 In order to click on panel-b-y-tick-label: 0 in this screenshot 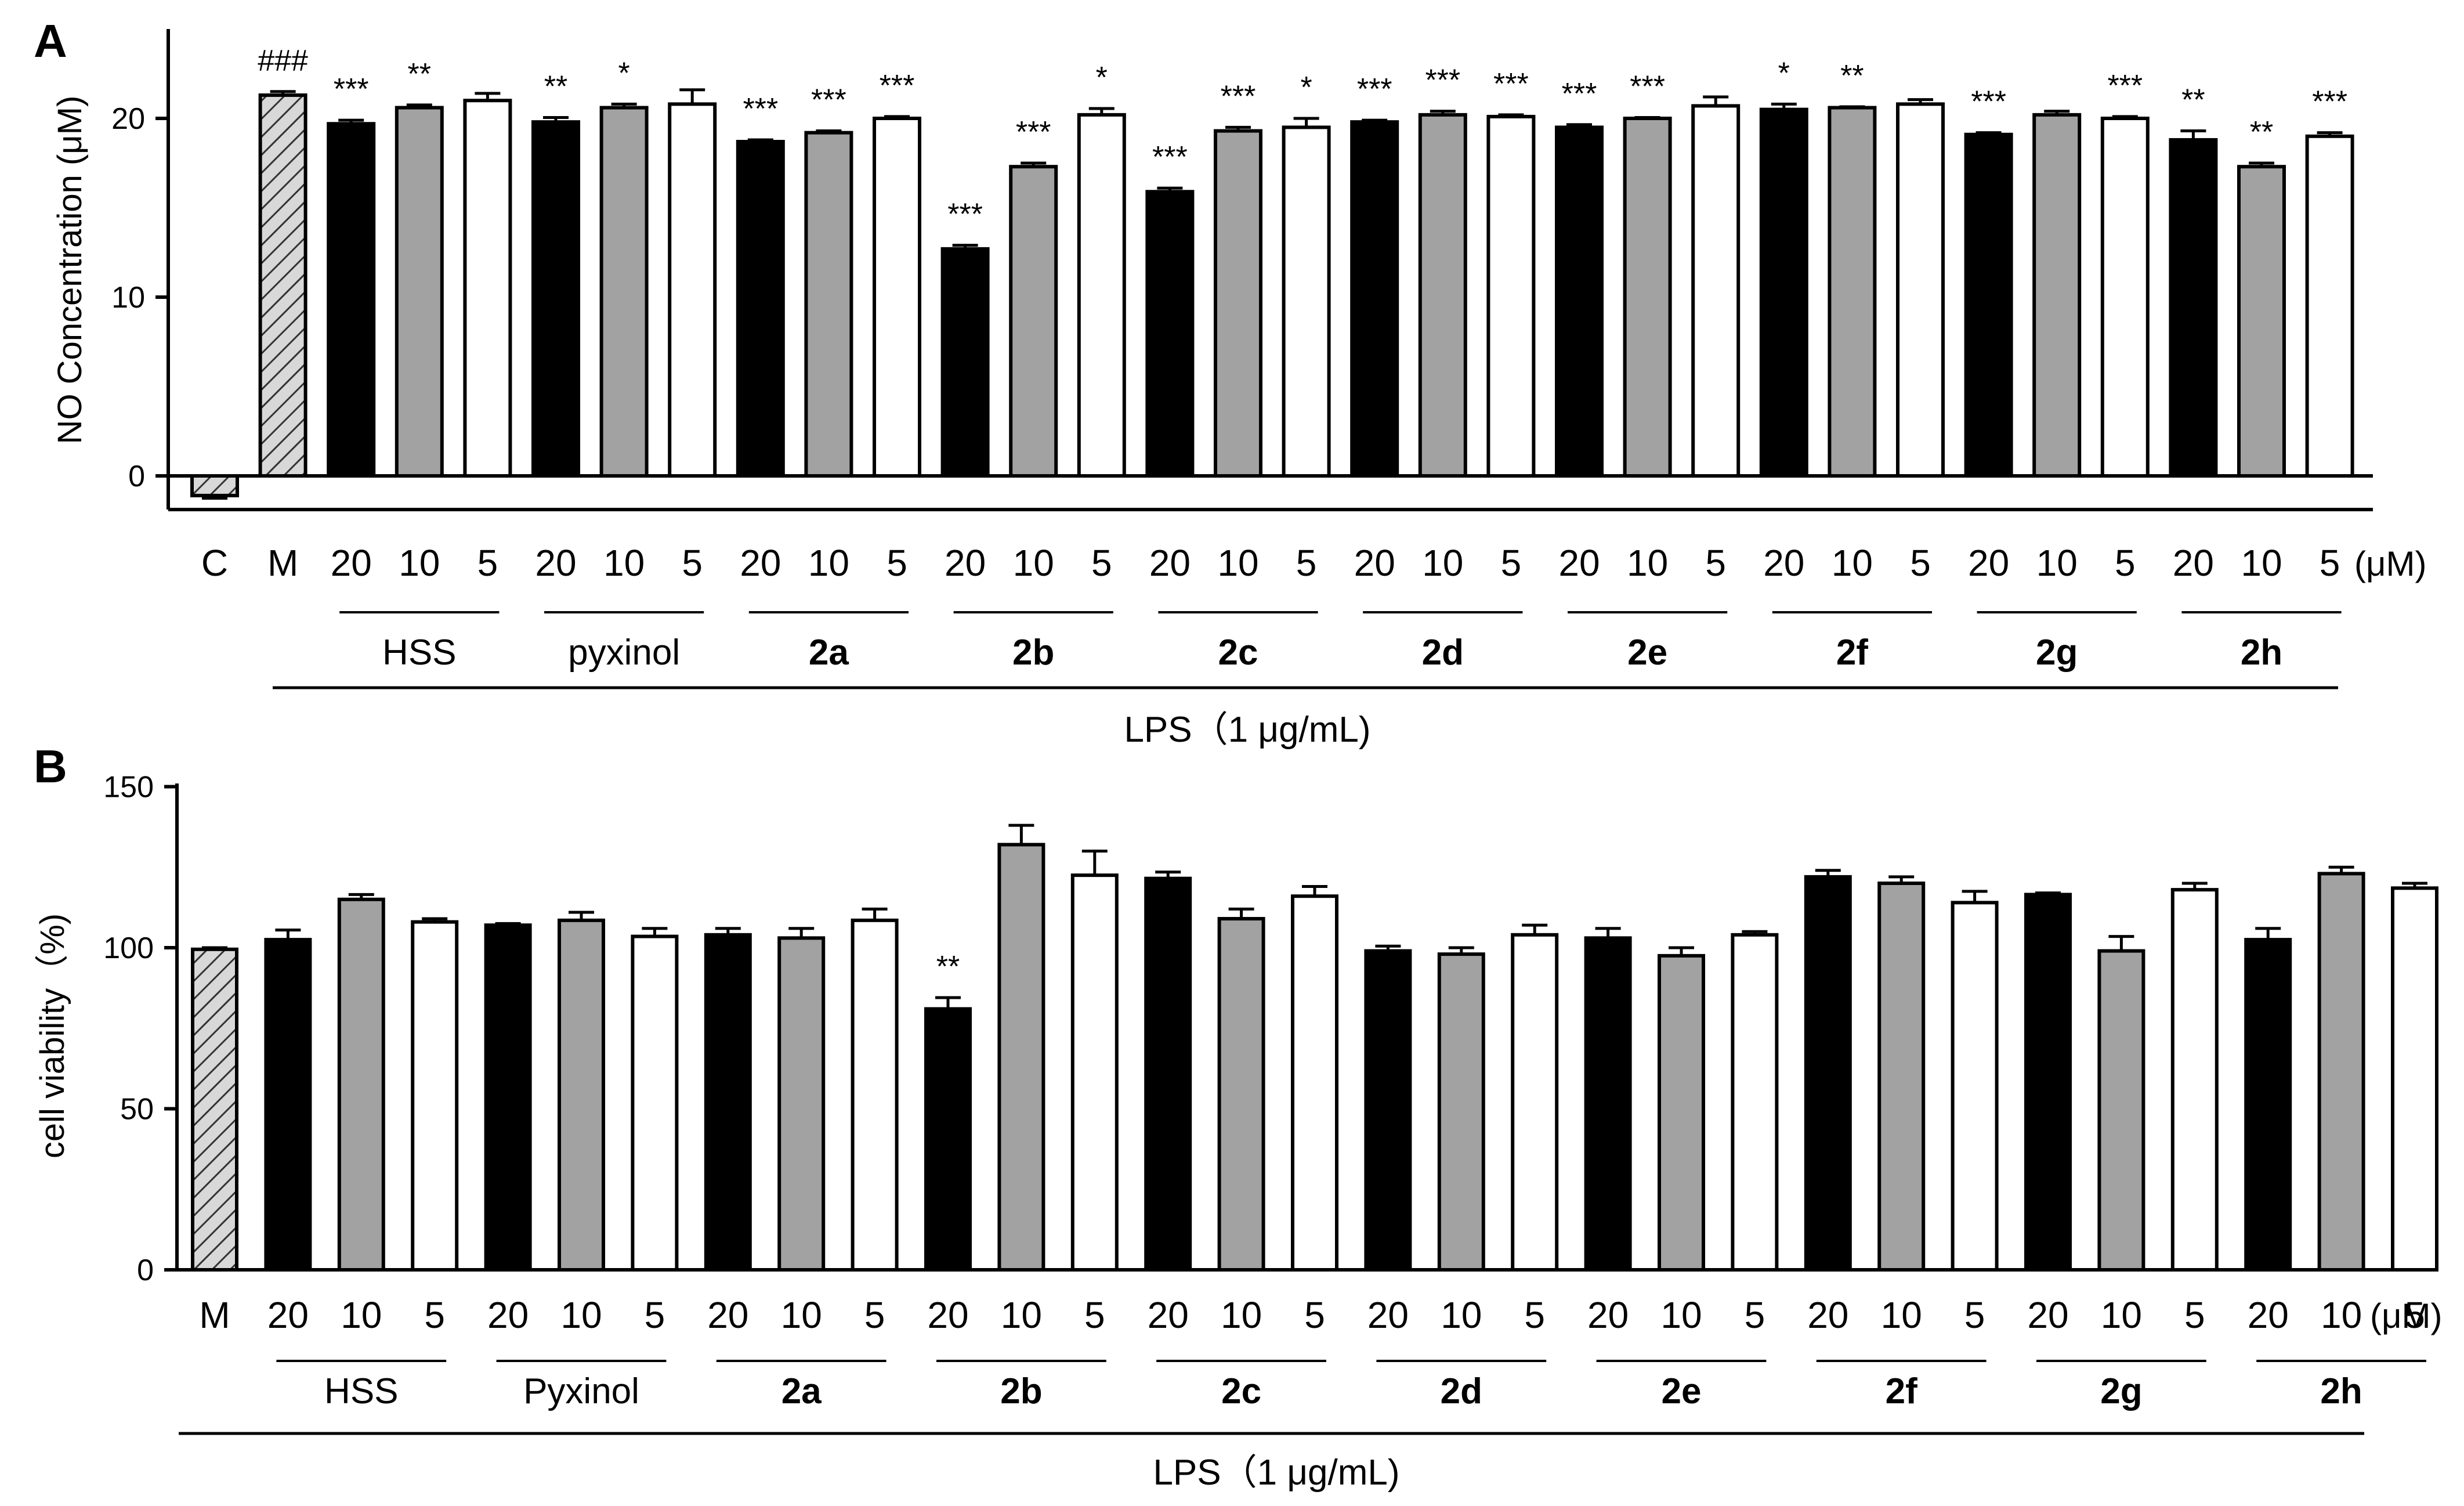, I will do `click(145, 1271)`.